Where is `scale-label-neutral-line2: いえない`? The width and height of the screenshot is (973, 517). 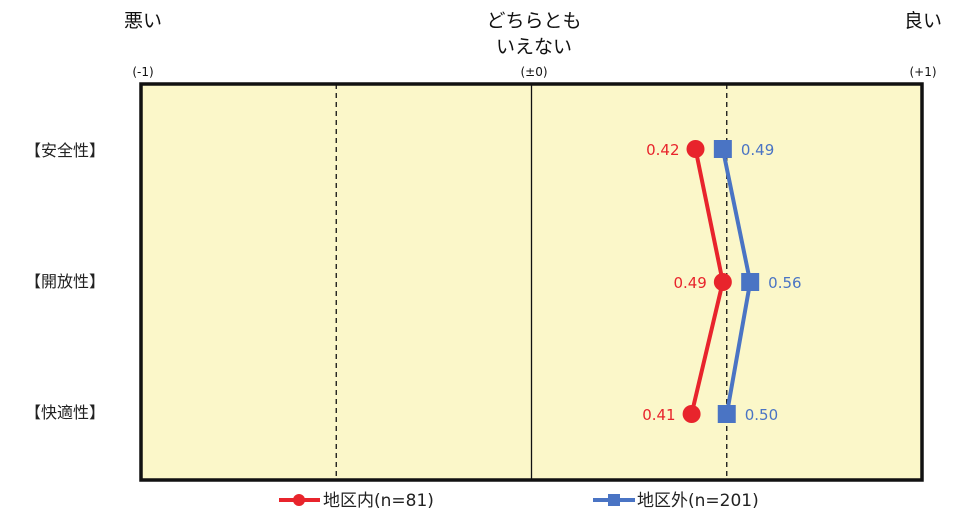
scale-label-neutral-line2: いえない is located at coordinates (534, 47).